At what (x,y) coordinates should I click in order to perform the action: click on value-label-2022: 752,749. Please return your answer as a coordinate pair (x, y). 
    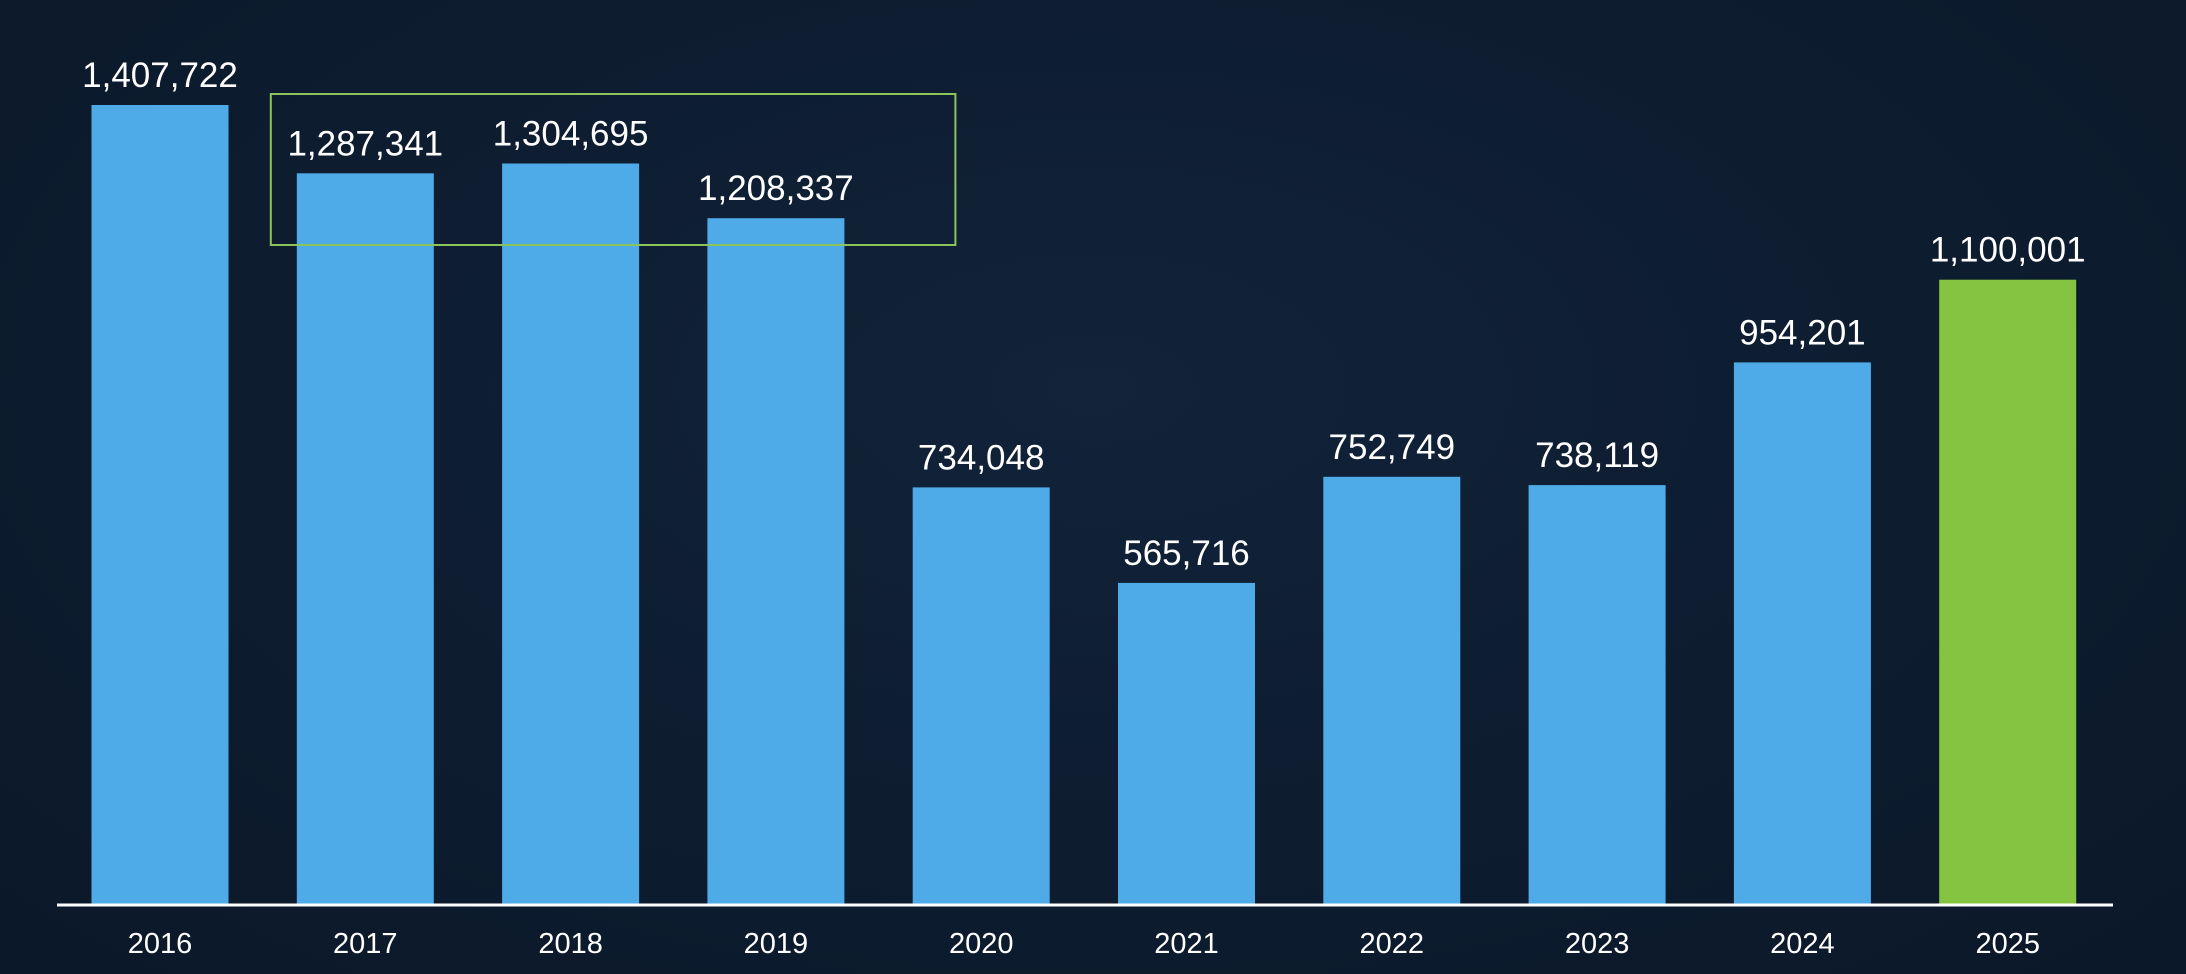
    Looking at the image, I should click on (1392, 447).